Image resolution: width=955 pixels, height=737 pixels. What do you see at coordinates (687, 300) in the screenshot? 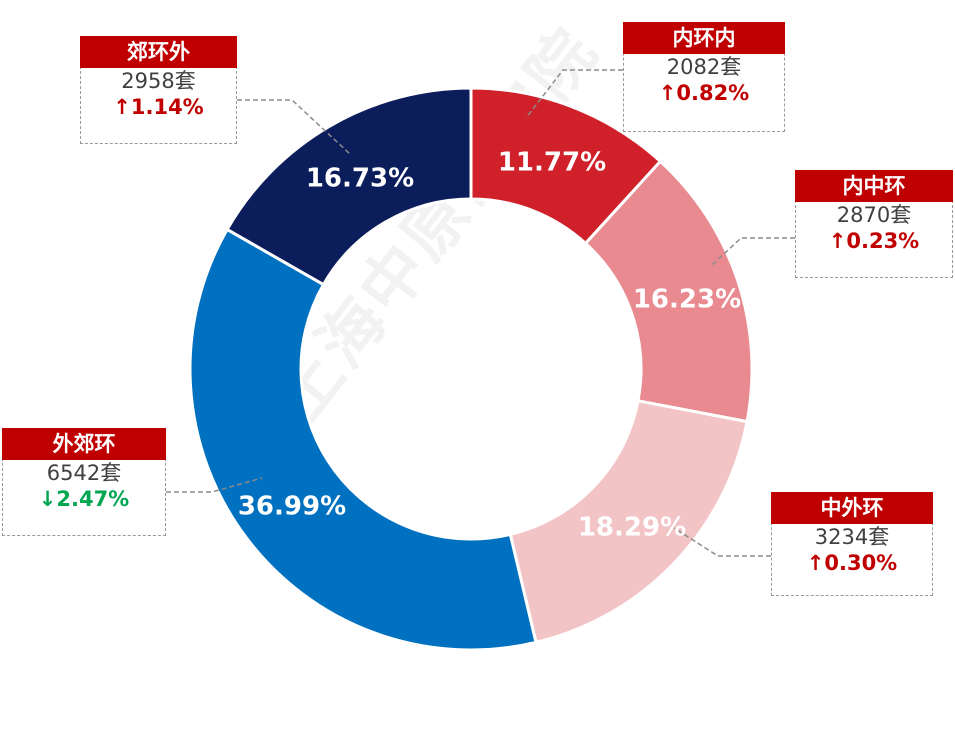
I see `slice-percent-label: 16.23%` at bounding box center [687, 300].